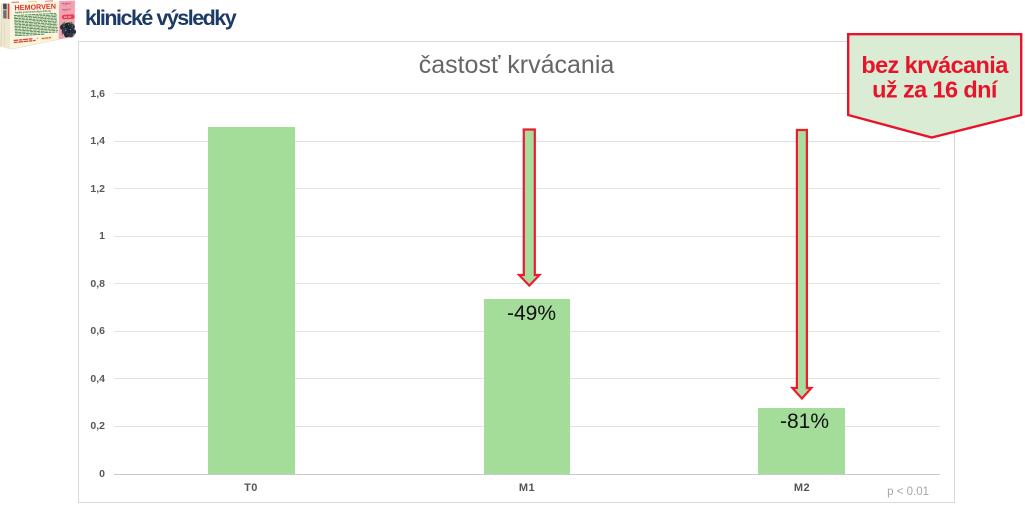 The width and height of the screenshot is (1025, 513). I want to click on svg-text: HEMORVEN, so click(35, 7).